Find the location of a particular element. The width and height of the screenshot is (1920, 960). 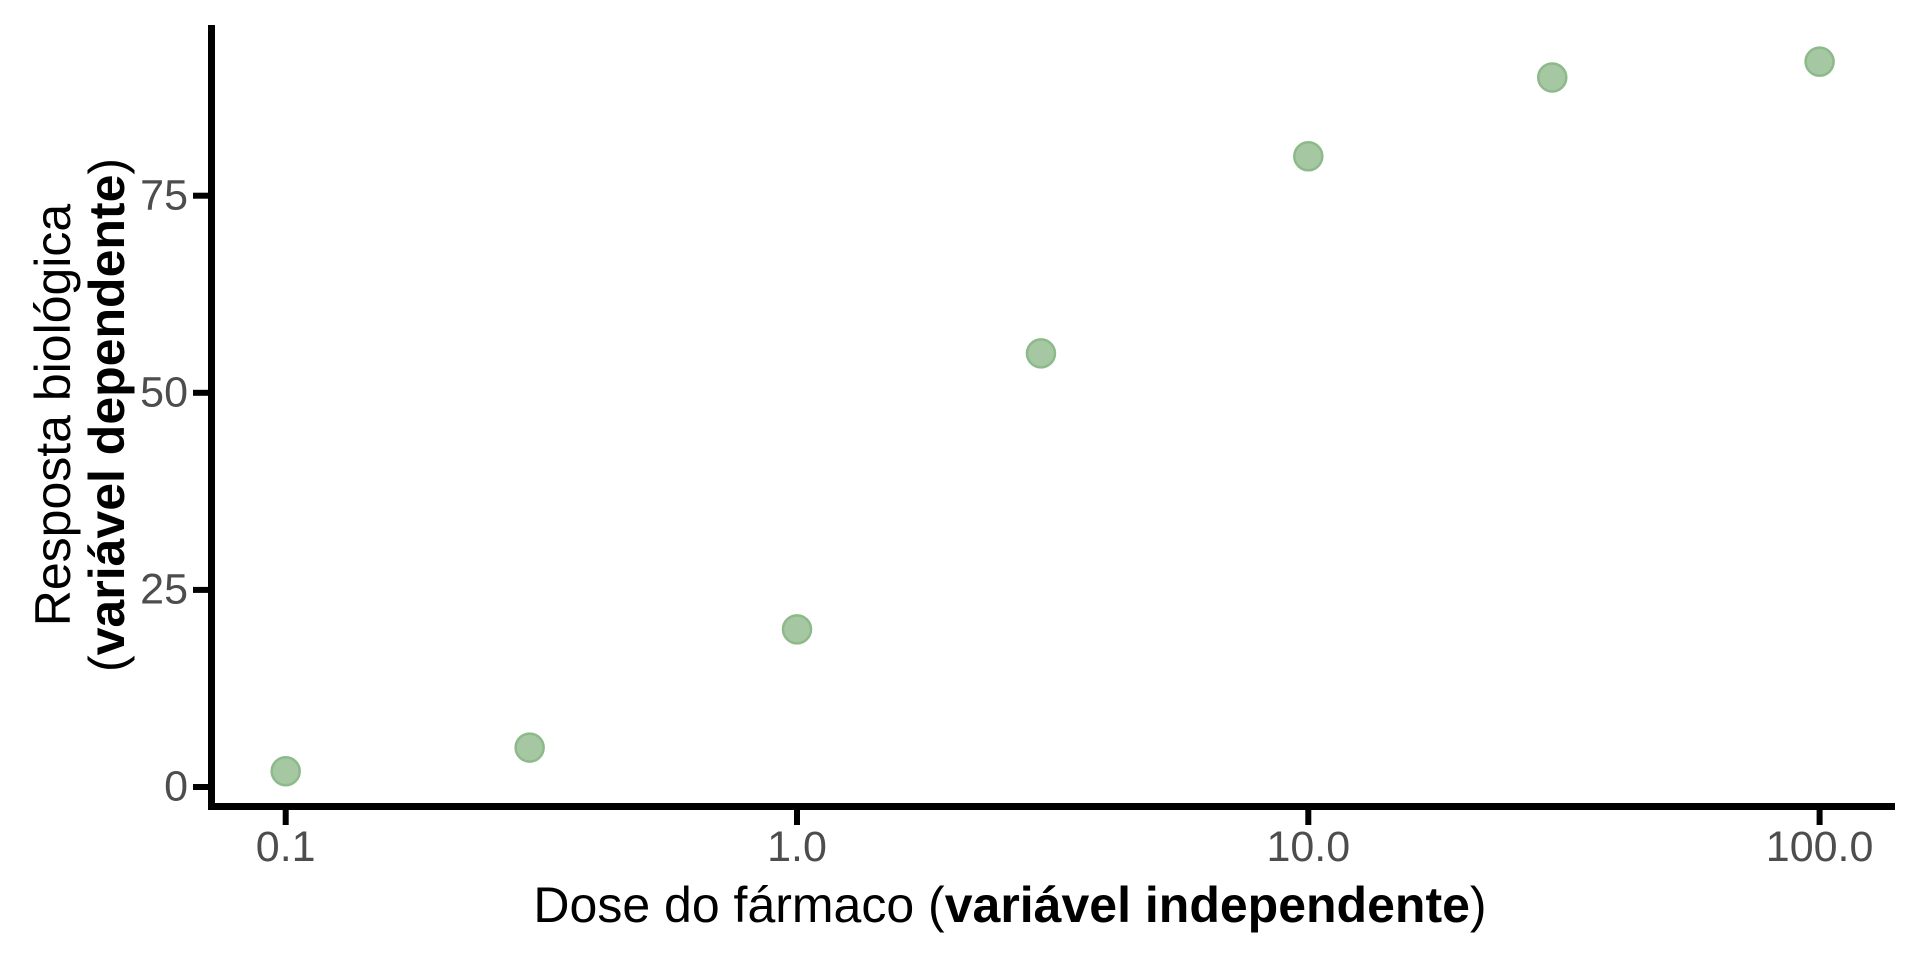

x-tick-label: 10.0 is located at coordinates (1308, 847).